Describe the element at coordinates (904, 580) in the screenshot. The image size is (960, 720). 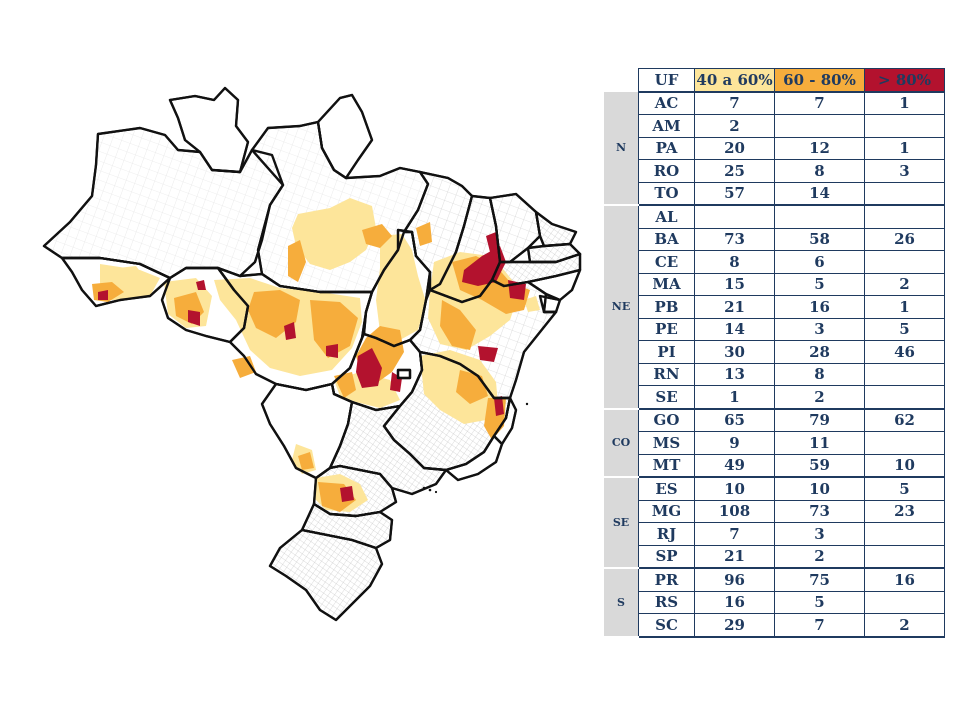
I see `count-80-plus-cell: 16` at that location.